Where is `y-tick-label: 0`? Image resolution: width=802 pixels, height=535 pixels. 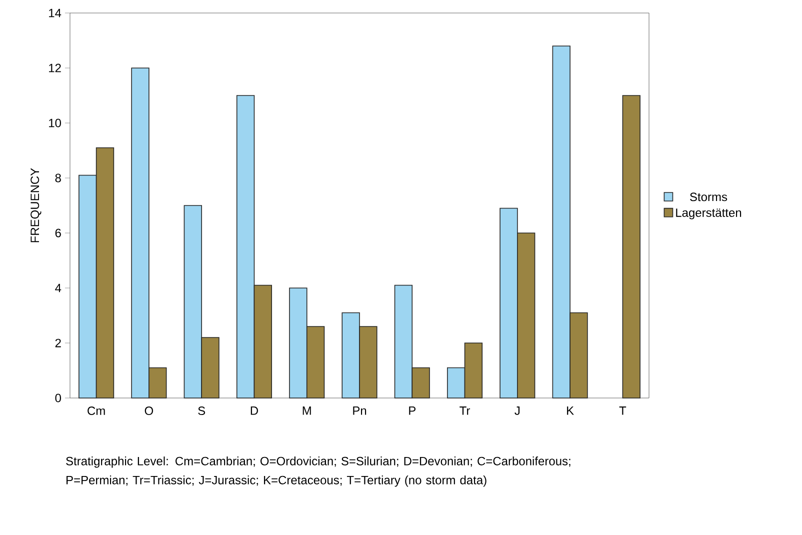 y-tick-label: 0 is located at coordinates (58, 398).